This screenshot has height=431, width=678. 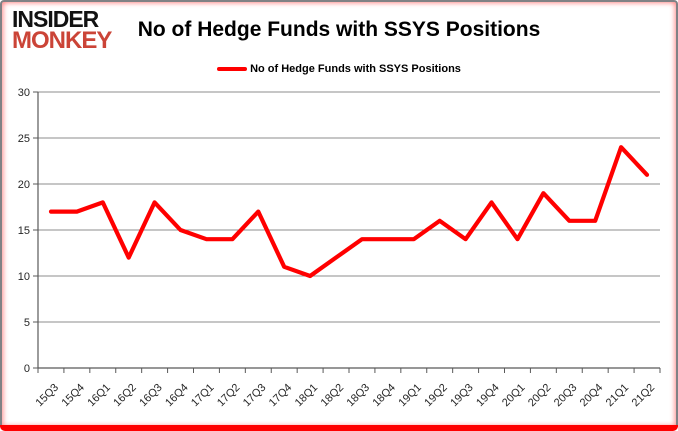 What do you see at coordinates (99, 396) in the screenshot?
I see `x-axis-label: 16Q1` at bounding box center [99, 396].